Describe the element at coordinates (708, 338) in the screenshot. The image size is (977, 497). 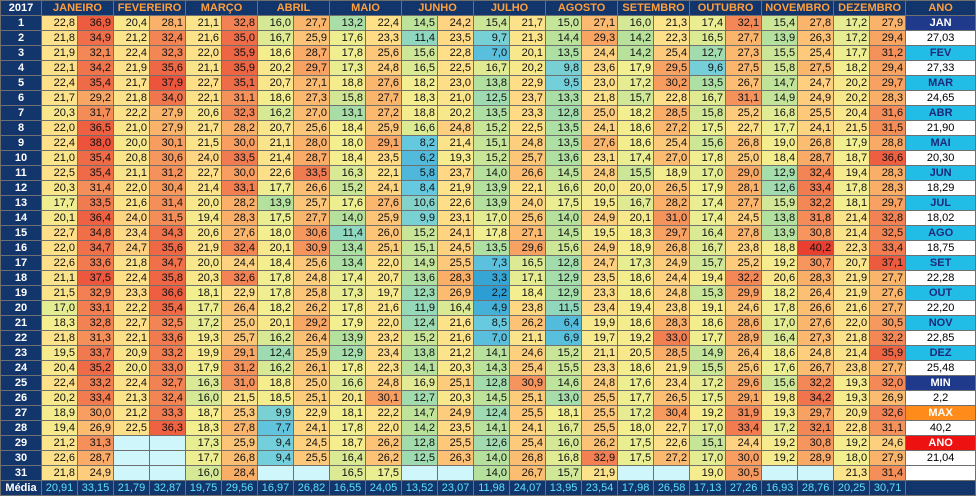
I see `min-temp-cell: 17,7` at that location.